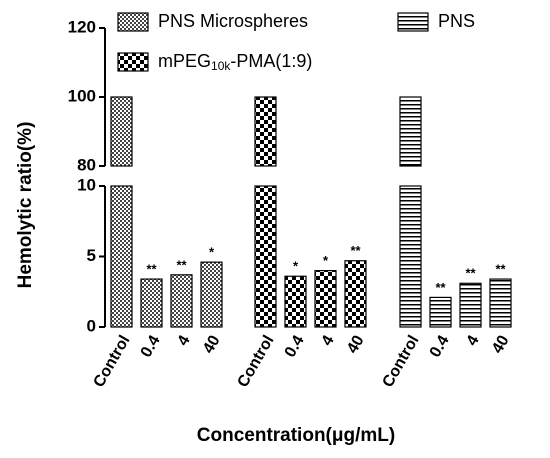  What do you see at coordinates (91, 255) in the screenshot?
I see `y-tick-label: 5` at bounding box center [91, 255].